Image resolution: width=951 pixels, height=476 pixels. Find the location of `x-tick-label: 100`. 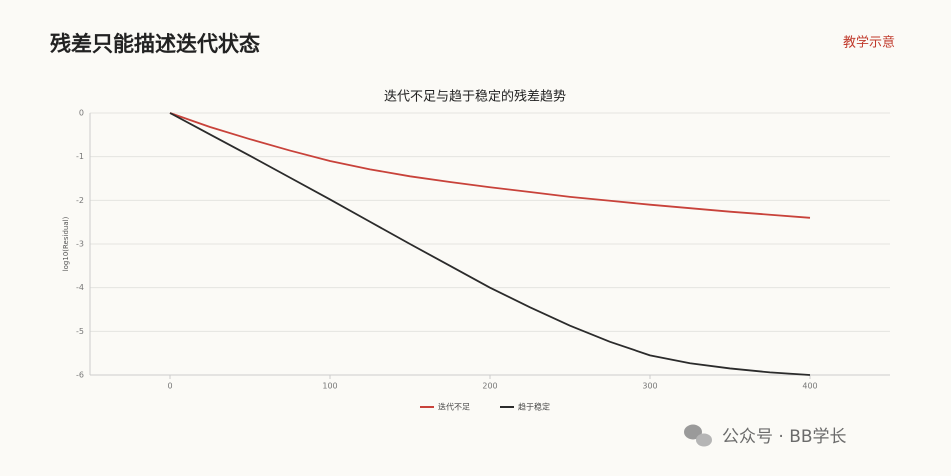

x-tick-label: 100 is located at coordinates (329, 386).